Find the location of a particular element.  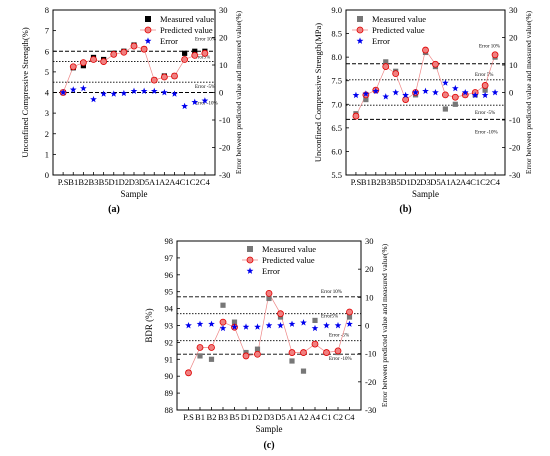

legend-marker-predicted is located at coordinates (148, 30).